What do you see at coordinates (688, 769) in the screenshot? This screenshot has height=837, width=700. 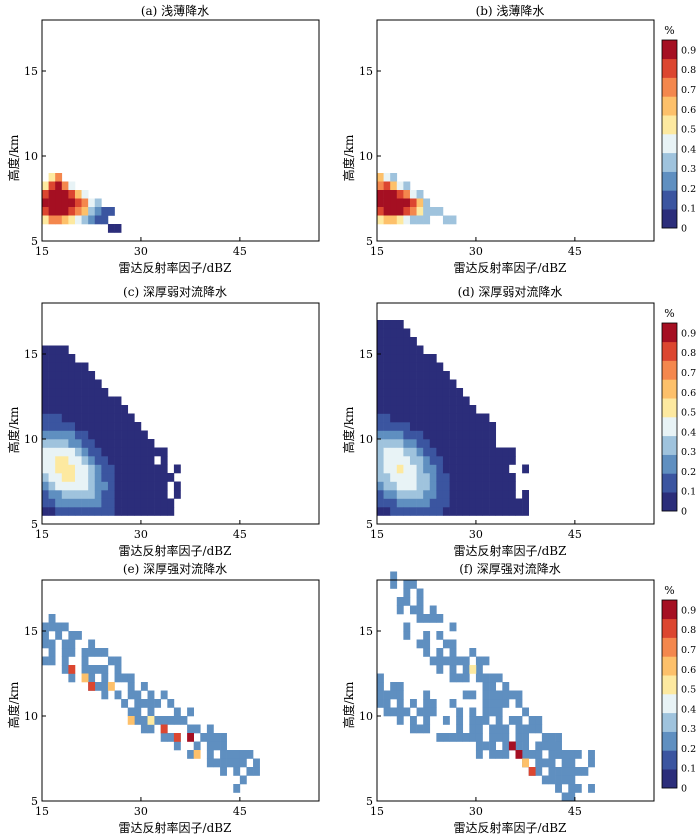 I see `colorbar-tick-label: 0.1` at bounding box center [688, 769].